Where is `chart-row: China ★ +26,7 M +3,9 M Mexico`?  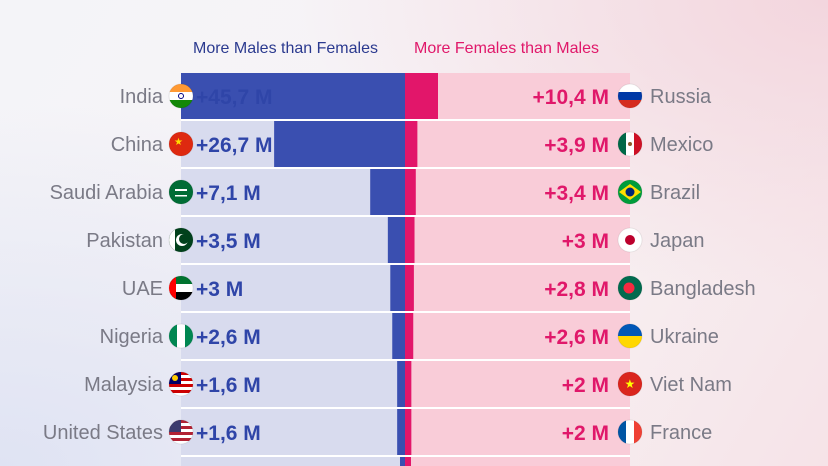
chart-row: China ★ +26,7 M +3,9 M Mexico is located at coordinates (412, 145).